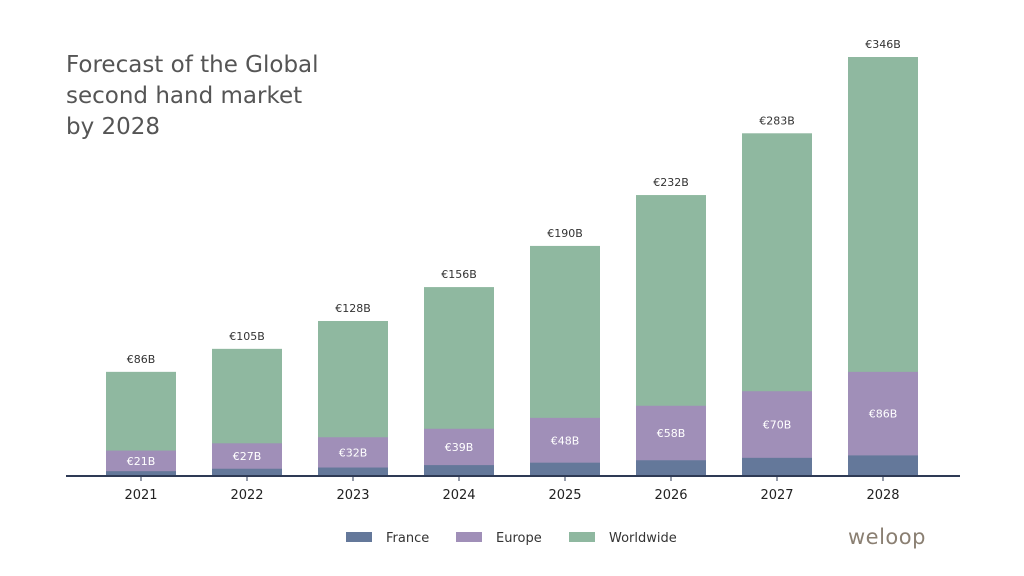 The width and height of the screenshot is (1024, 576). What do you see at coordinates (883, 44) in the screenshot?
I see `total-label-2028: €346B` at bounding box center [883, 44].